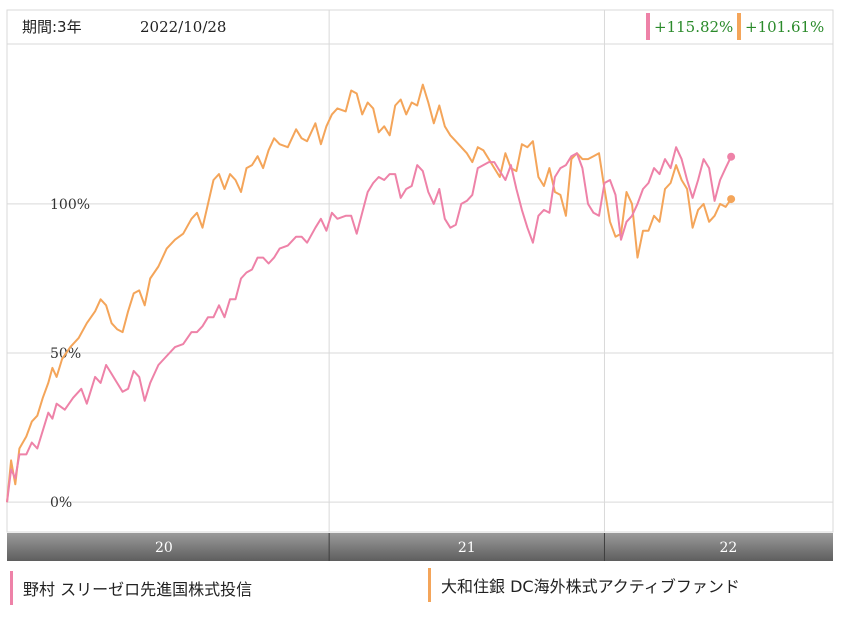 This screenshot has width=848, height=617. Describe the element at coordinates (590, 586) in the screenshot. I see `legend-label-series-2: 大和住銀 DC海外株式アクティブファンド` at that location.